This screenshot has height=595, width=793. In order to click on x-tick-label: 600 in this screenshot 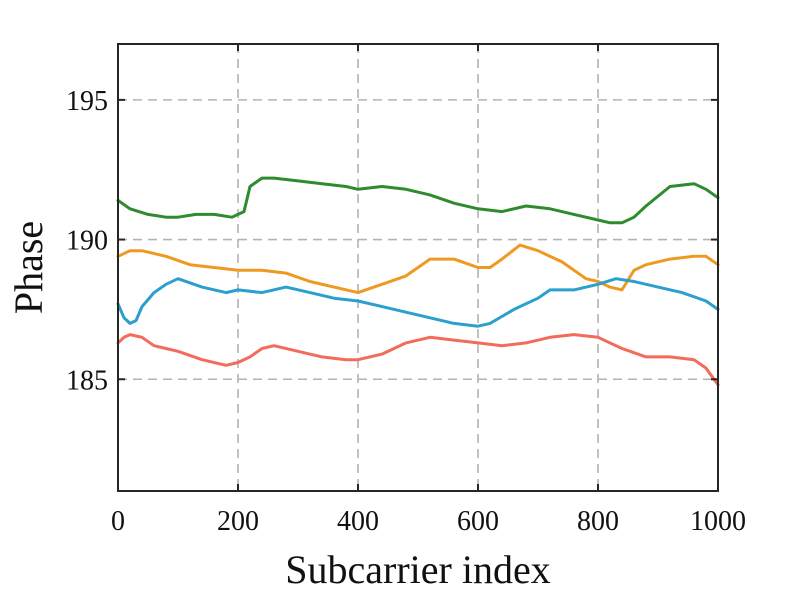, I will do `click(478, 521)`.